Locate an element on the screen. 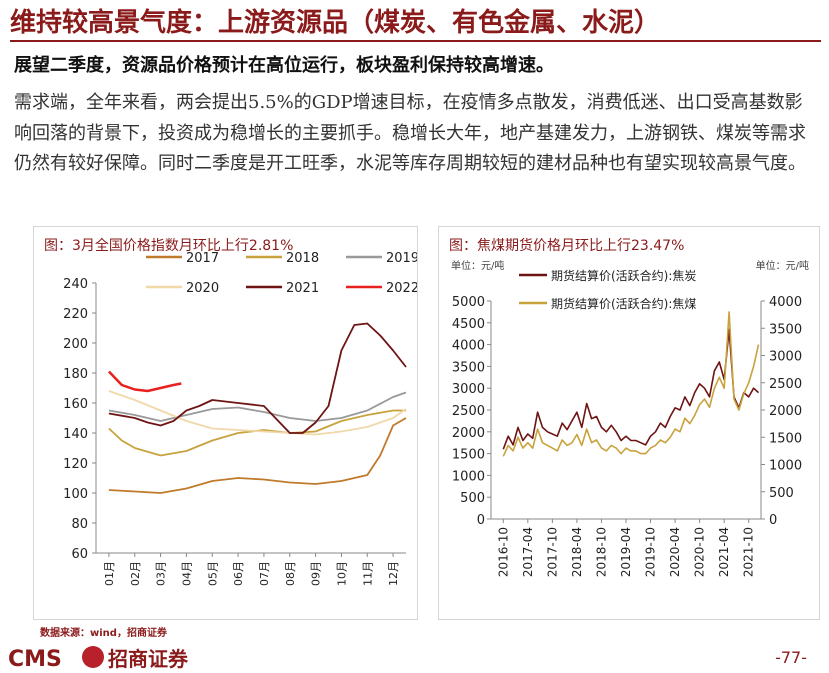 The width and height of the screenshot is (829, 673). legend-label: 期货结算价(活跃合约):焦煤 is located at coordinates (623, 303).